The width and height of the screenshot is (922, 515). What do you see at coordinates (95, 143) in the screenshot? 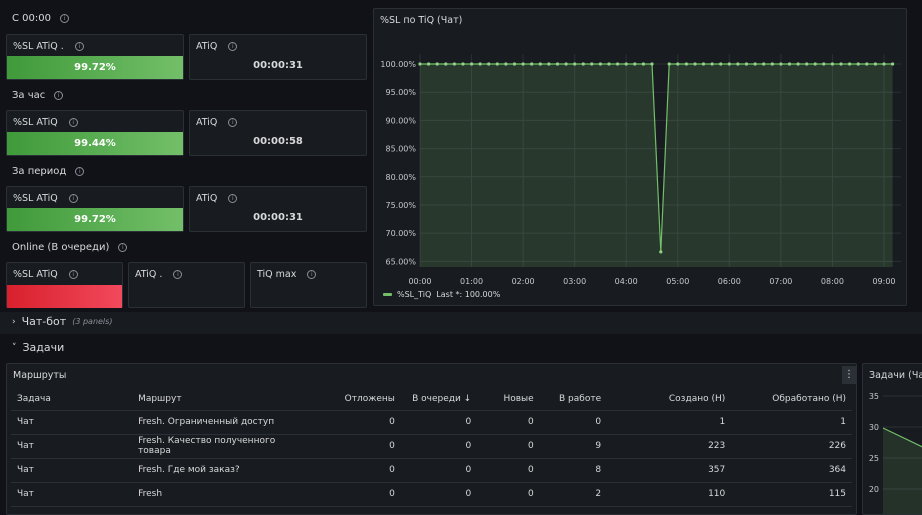
I see `sl-bar: 99.44%` at bounding box center [95, 143].